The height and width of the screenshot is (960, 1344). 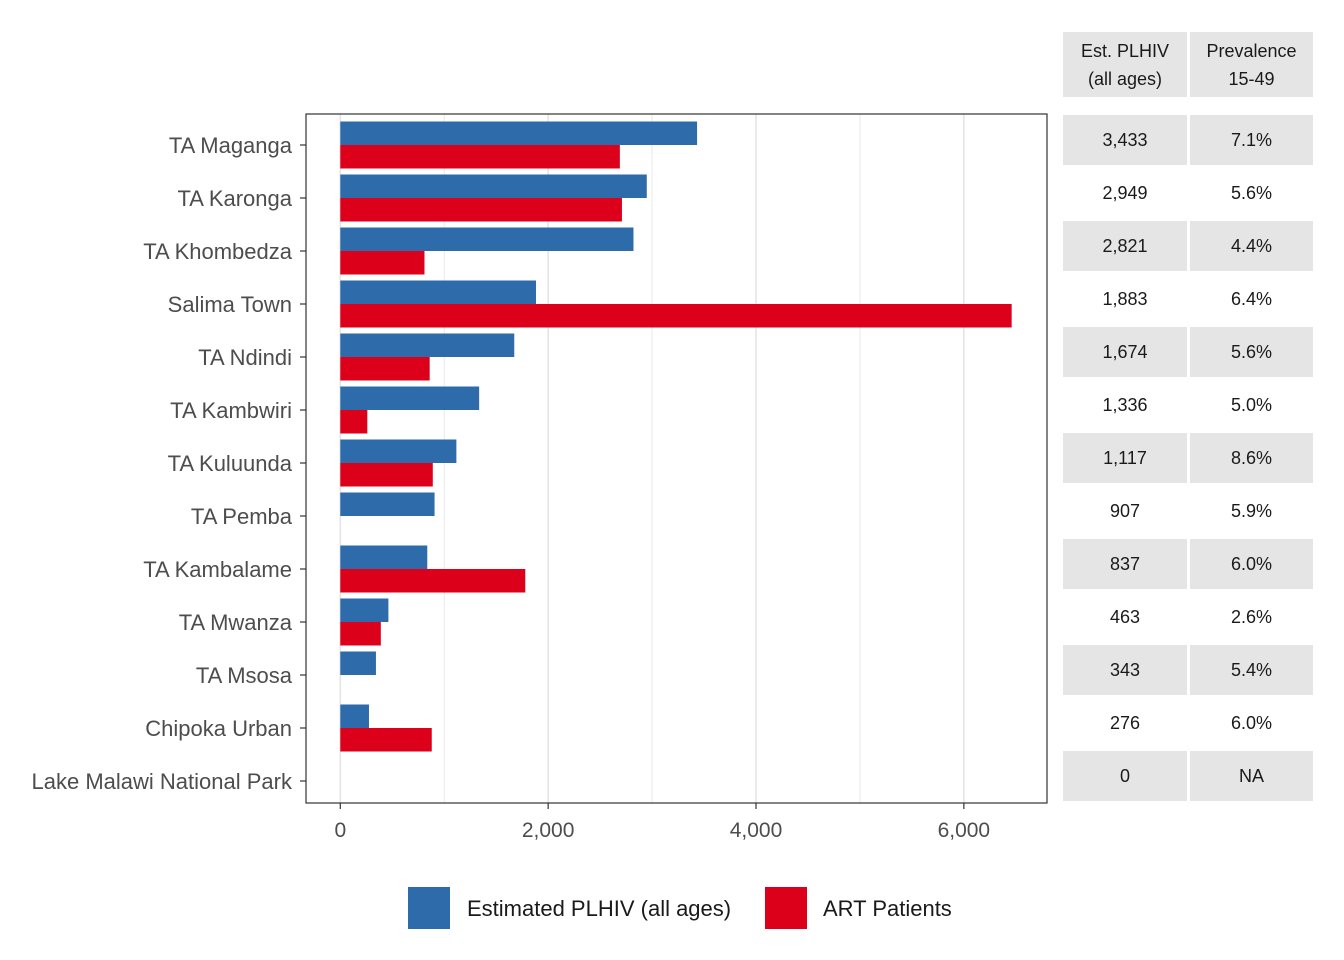 I want to click on legend-swatch-plhiv, so click(x=429, y=908).